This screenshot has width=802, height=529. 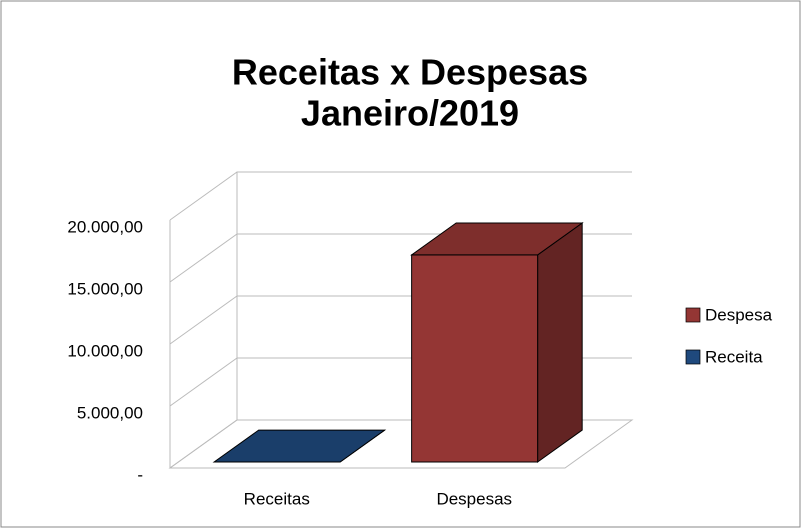 I want to click on chart-title: Janeiro/2019, so click(x=410, y=113).